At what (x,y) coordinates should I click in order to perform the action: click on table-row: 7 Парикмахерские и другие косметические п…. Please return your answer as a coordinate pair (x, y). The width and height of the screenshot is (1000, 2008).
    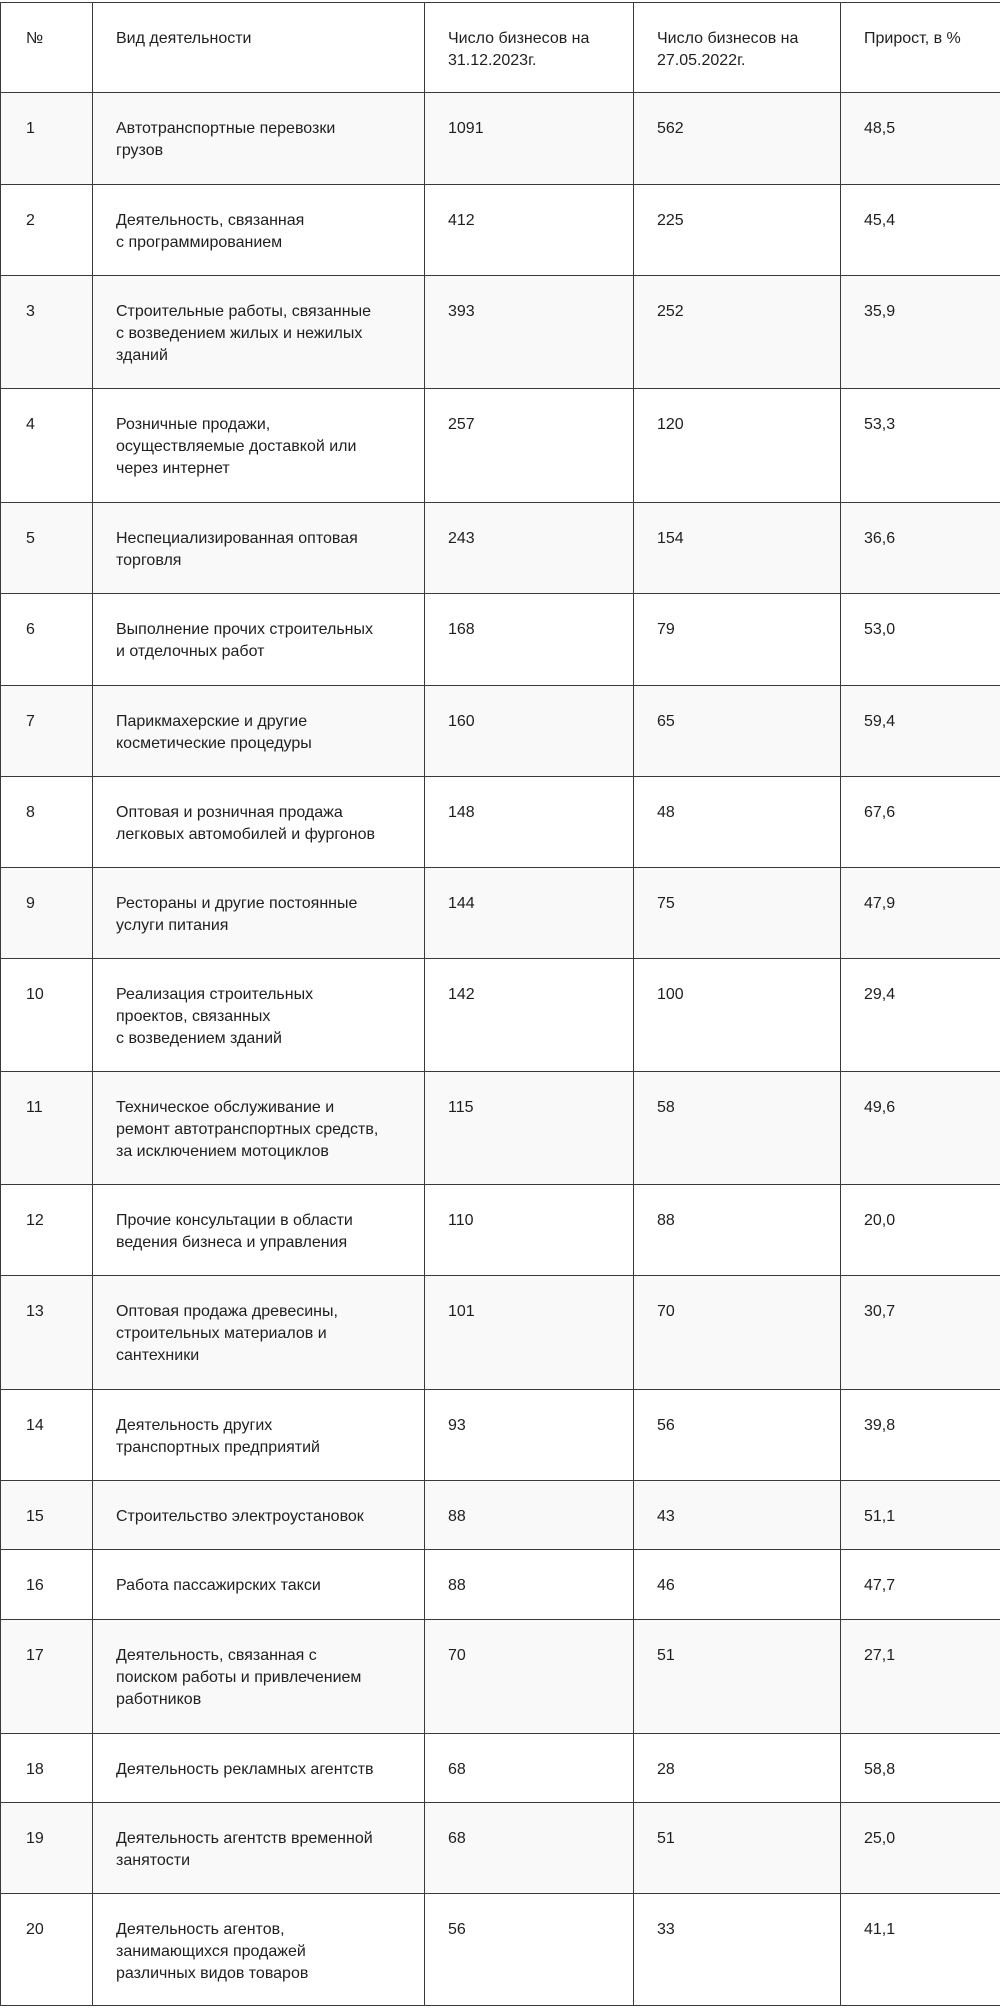
    Looking at the image, I should click on (500, 731).